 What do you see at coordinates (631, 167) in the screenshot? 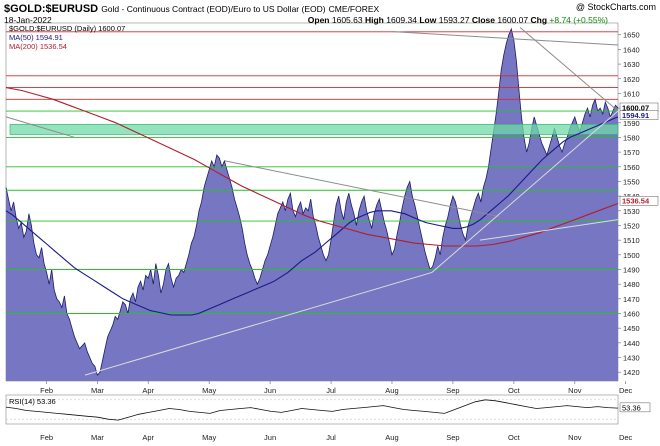
I see `y-tick-label: 1560` at bounding box center [631, 167].